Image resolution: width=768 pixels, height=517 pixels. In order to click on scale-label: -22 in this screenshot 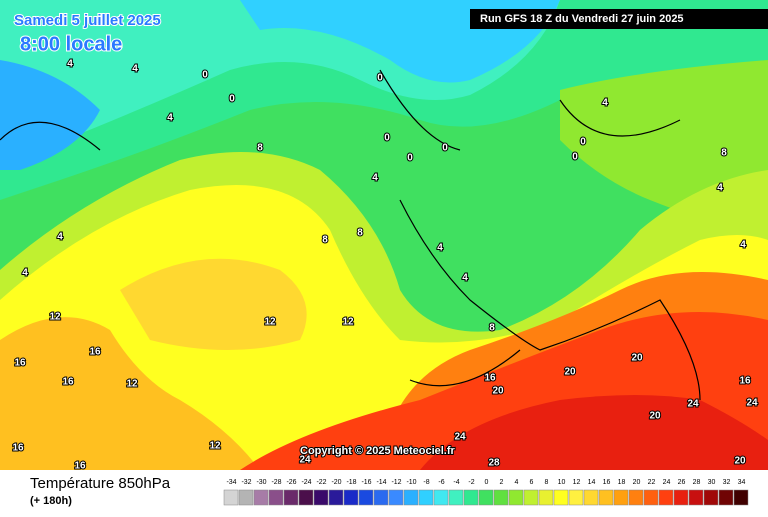, I will do `click(321, 482)`.